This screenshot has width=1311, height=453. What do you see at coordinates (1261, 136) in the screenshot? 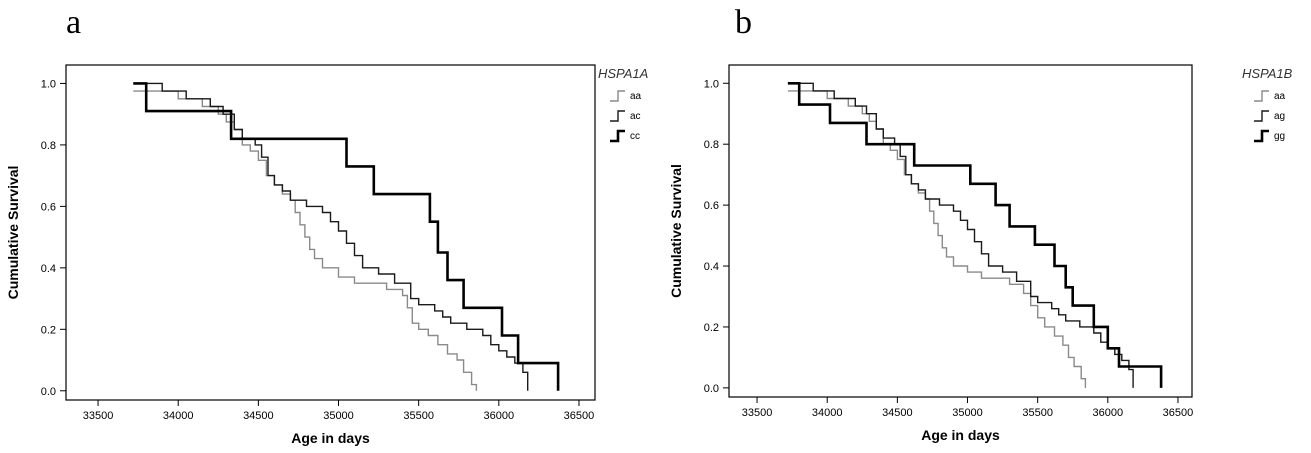
I see `legend-swatch-gg` at bounding box center [1261, 136].